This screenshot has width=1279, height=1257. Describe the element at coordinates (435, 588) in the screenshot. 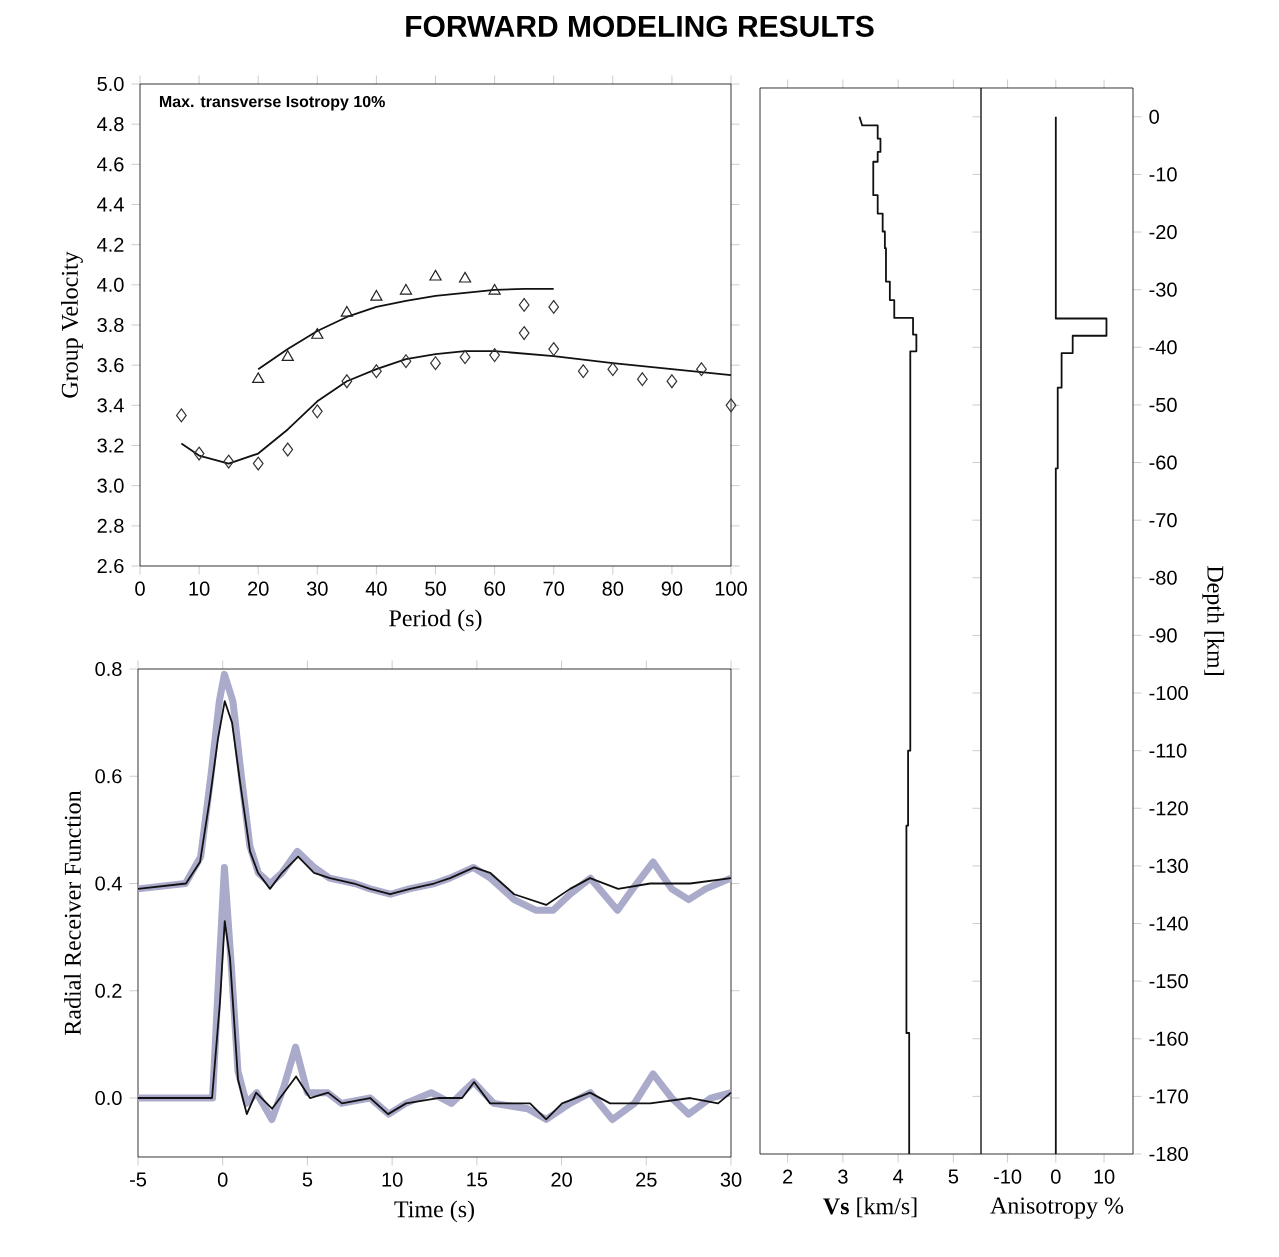

I see `x-tick-label: 50` at that location.